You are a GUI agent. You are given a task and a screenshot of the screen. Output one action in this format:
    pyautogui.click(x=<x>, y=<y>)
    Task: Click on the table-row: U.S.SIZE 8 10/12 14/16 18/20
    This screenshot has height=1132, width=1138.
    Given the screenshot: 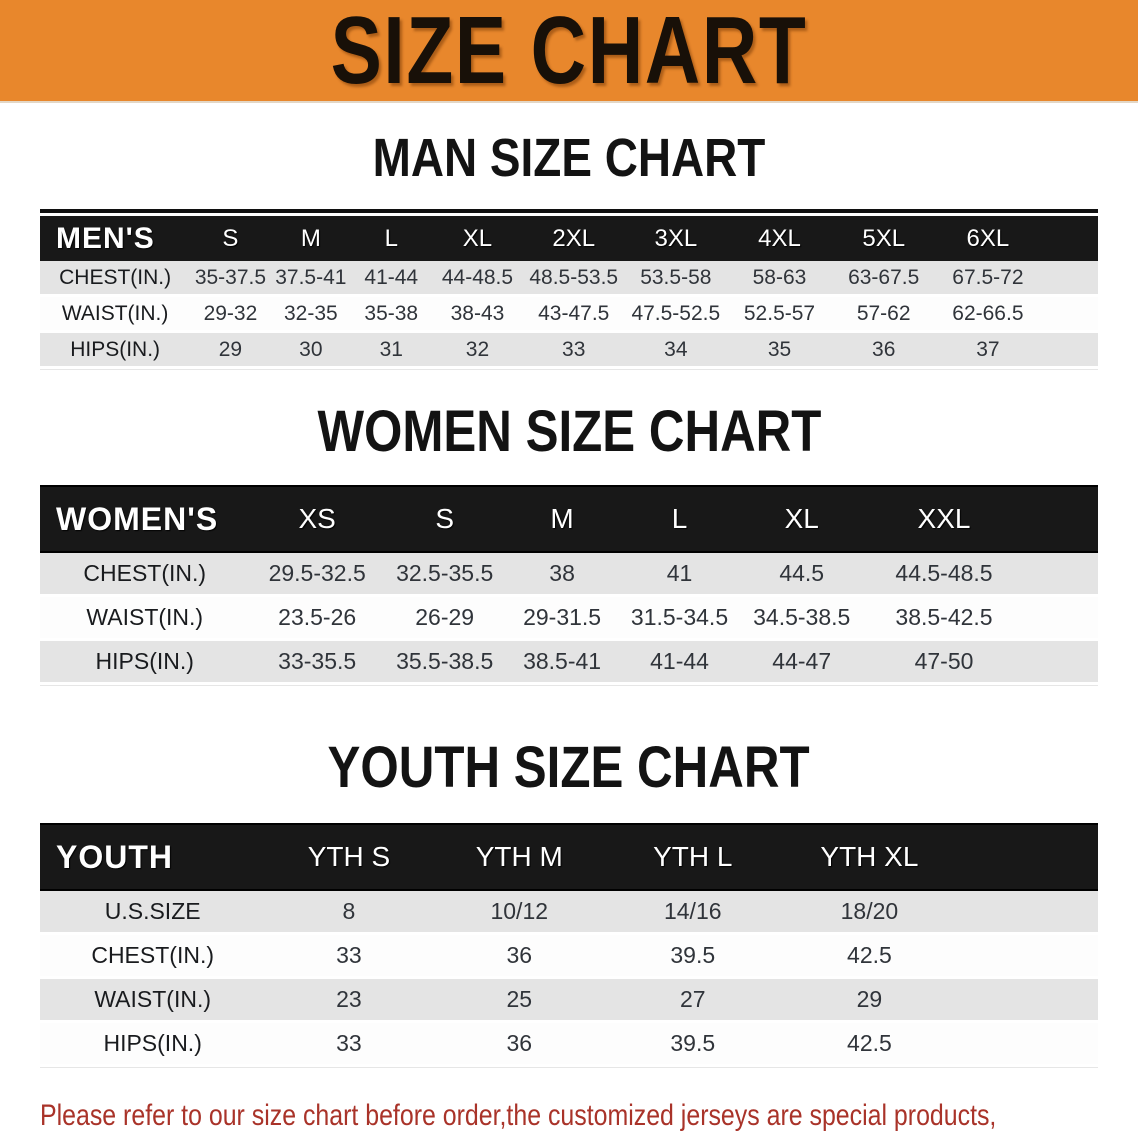 What is the action you would take?
    pyautogui.click(x=569, y=912)
    